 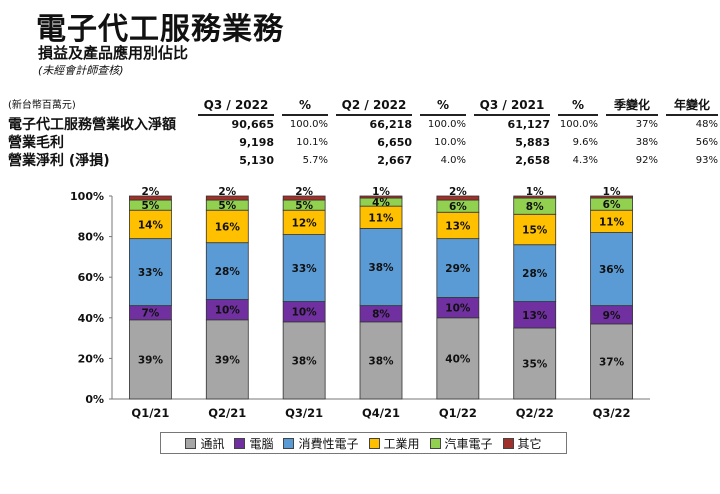 I want to click on chart-legend: 通訊 電腦 消費性電子 工業用 汽車電子 其它, so click(x=363, y=443).